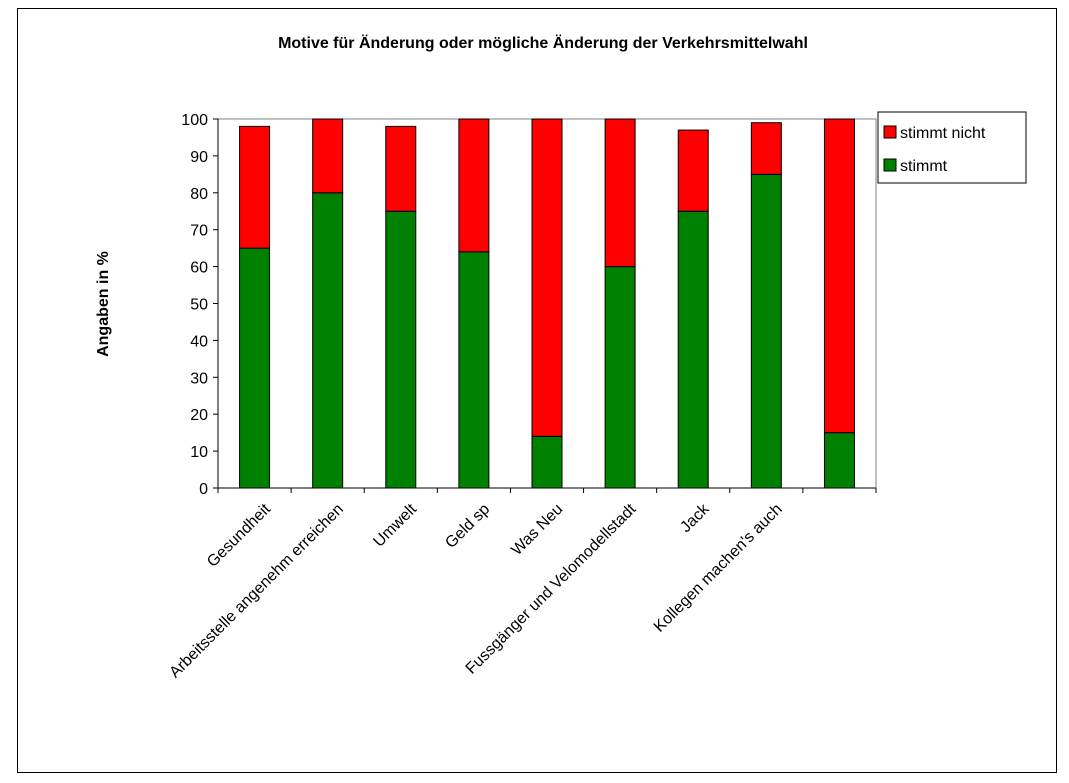  I want to click on x-category-label: Jack, so click(695, 518).